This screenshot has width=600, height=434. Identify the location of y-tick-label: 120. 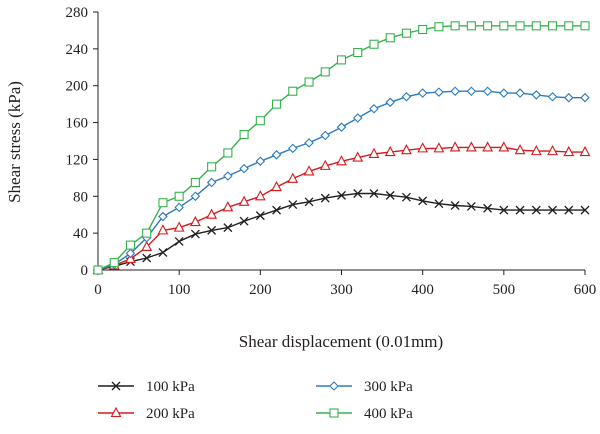
(77, 160).